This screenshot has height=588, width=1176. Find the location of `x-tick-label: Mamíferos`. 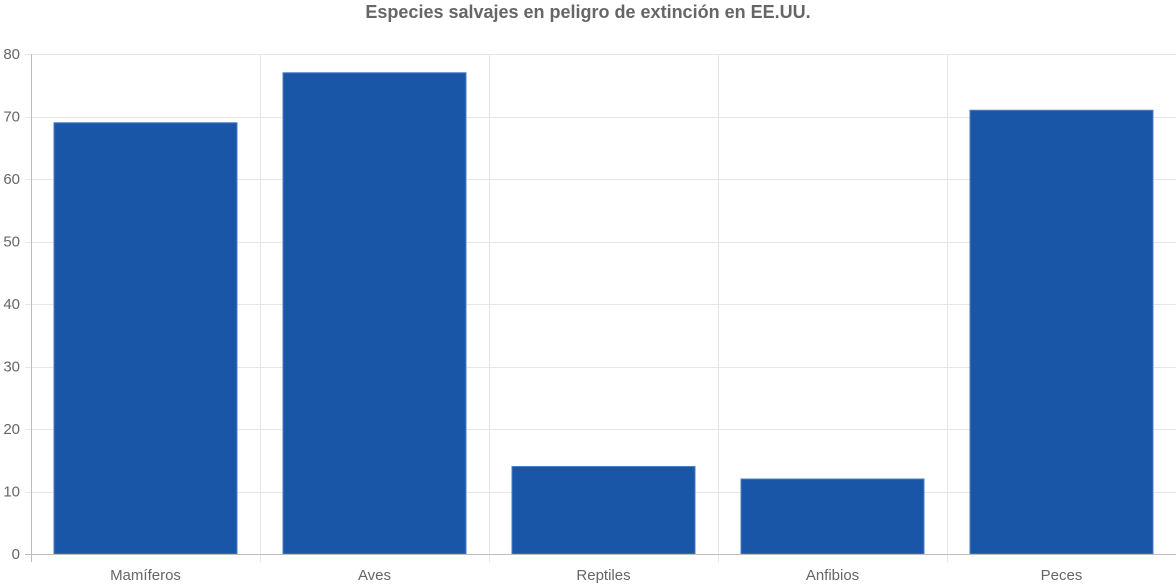

x-tick-label: Mamíferos is located at coordinates (145, 575).